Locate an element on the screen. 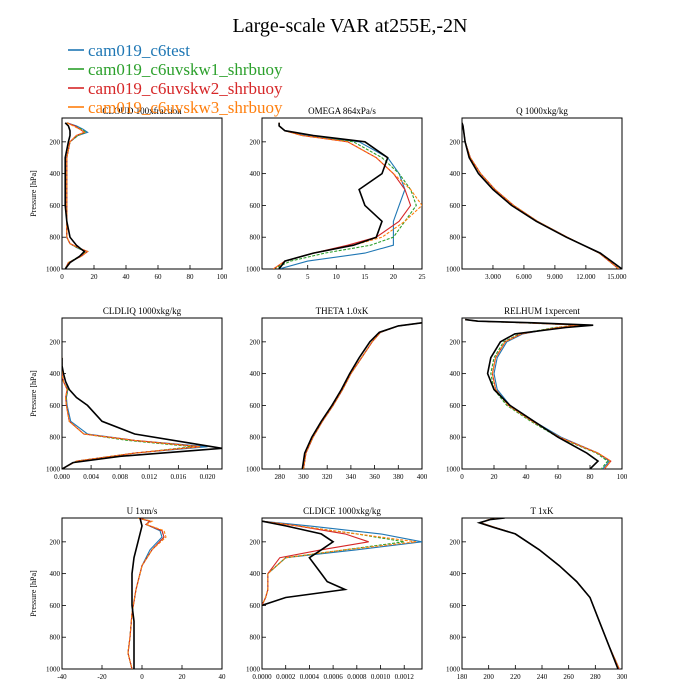 The image size is (700, 700). x-tick-label: 200 is located at coordinates (488, 677).